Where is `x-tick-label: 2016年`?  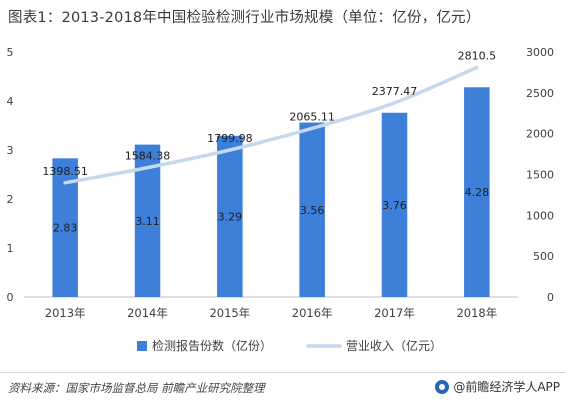 x-tick-label: 2016年 is located at coordinates (312, 313).